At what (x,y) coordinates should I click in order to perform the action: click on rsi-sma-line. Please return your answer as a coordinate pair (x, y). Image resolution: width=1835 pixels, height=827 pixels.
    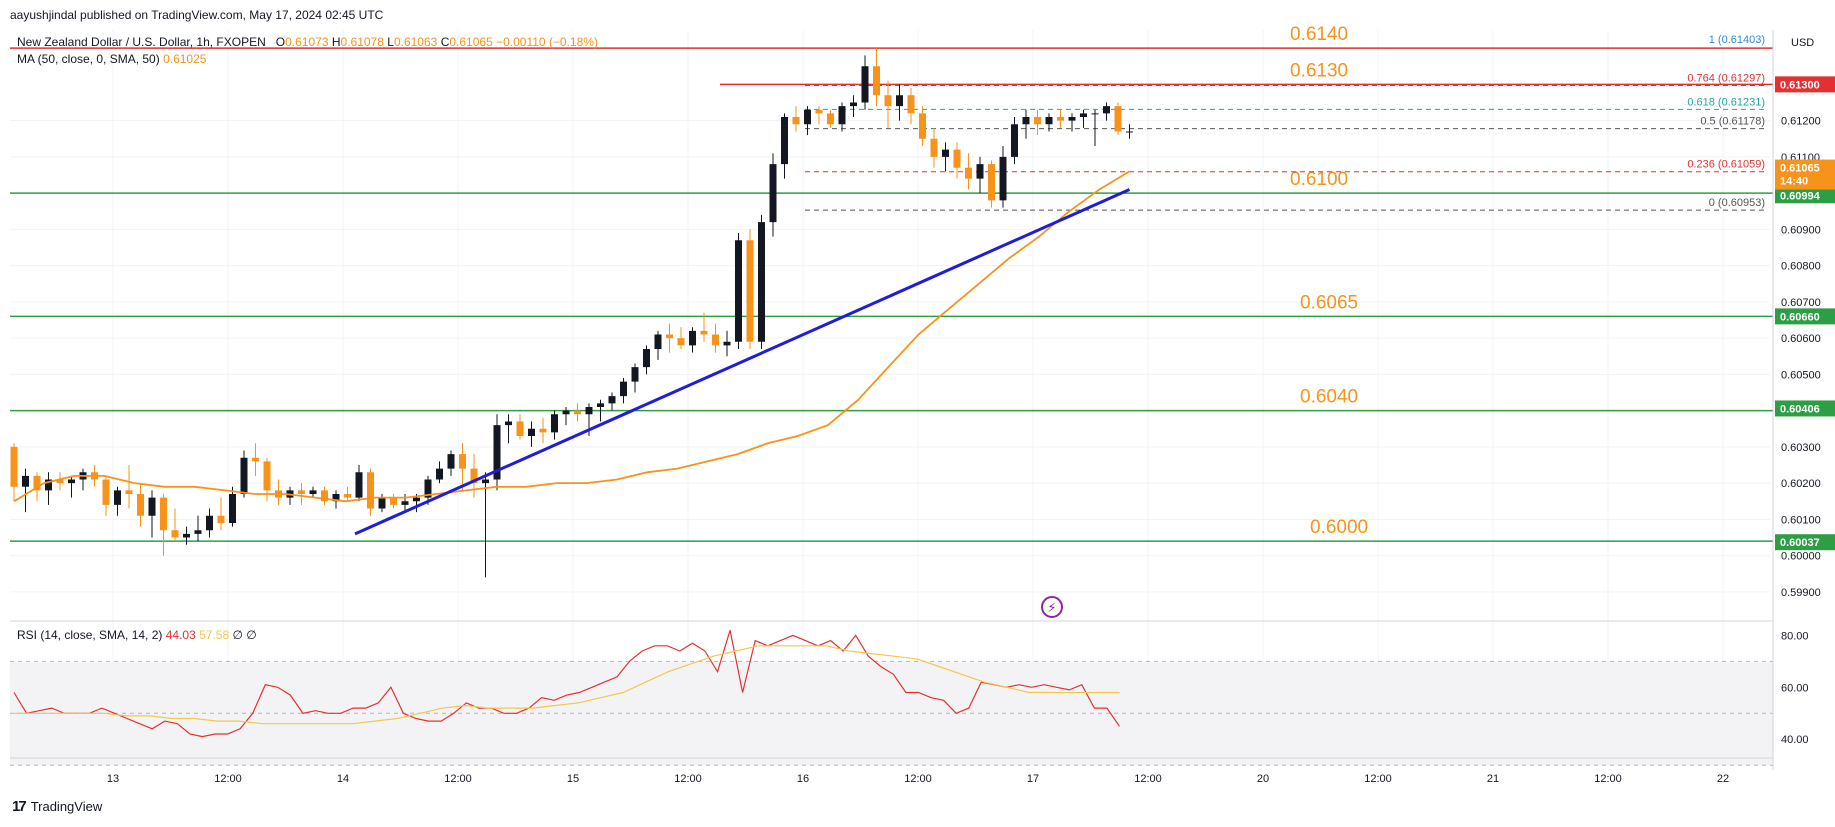
    Looking at the image, I should click on (567, 685).